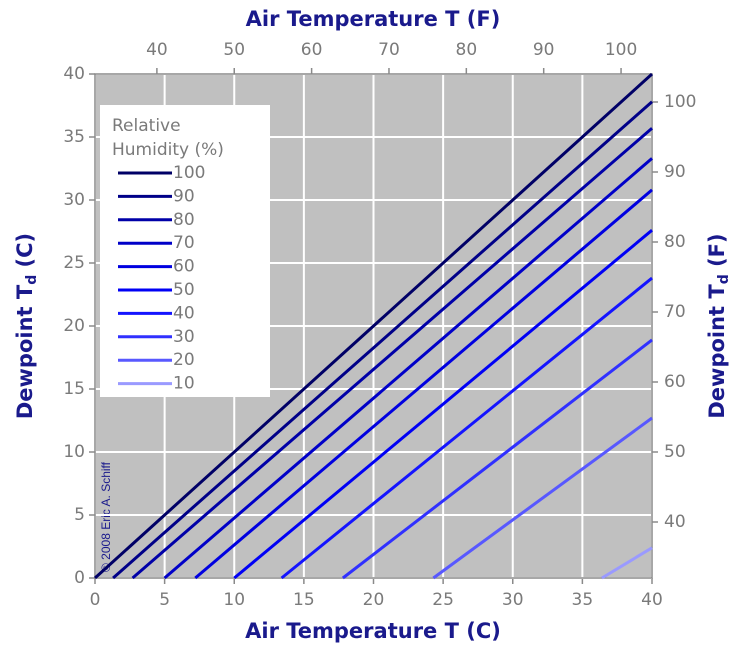  What do you see at coordinates (74, 326) in the screenshot?
I see `y-tick-label: 20` at bounding box center [74, 326].